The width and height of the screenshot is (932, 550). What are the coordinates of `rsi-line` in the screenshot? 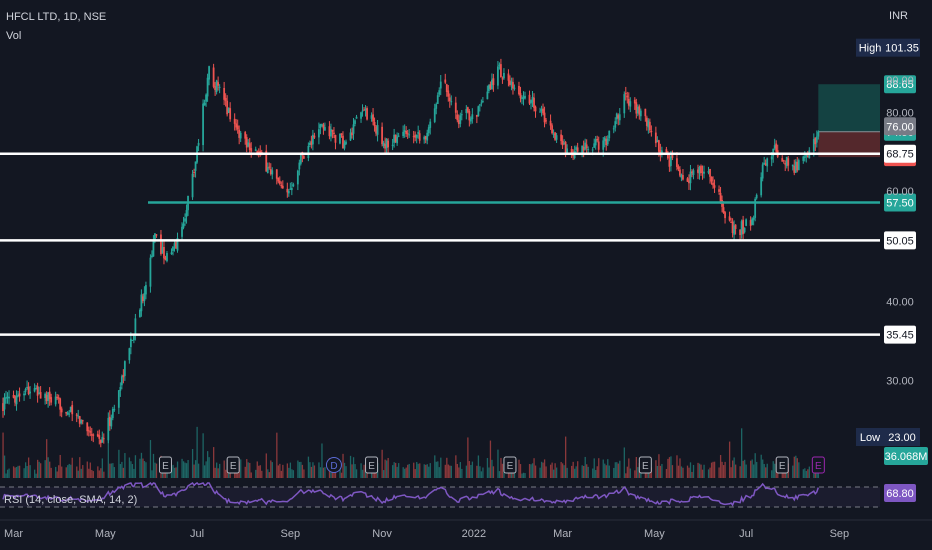 It's located at (411, 494).